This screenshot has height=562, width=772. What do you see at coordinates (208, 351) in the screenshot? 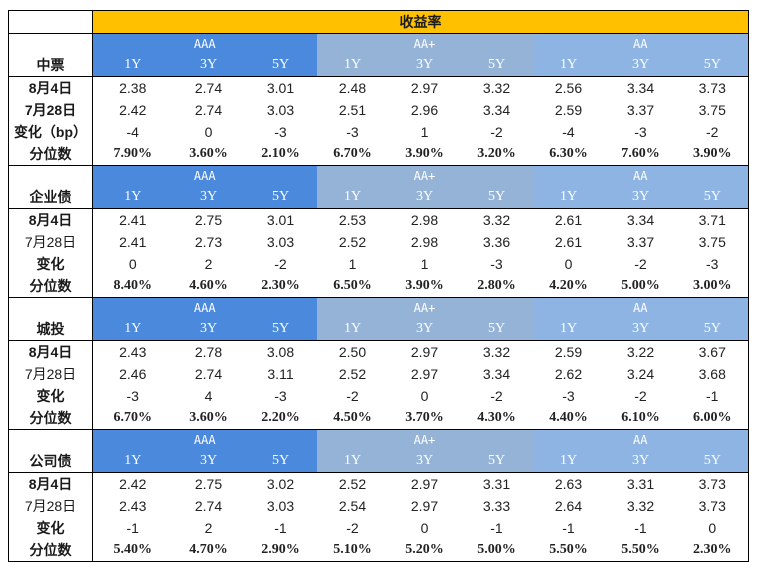
I see `table-cell: 2.78` at bounding box center [208, 351].